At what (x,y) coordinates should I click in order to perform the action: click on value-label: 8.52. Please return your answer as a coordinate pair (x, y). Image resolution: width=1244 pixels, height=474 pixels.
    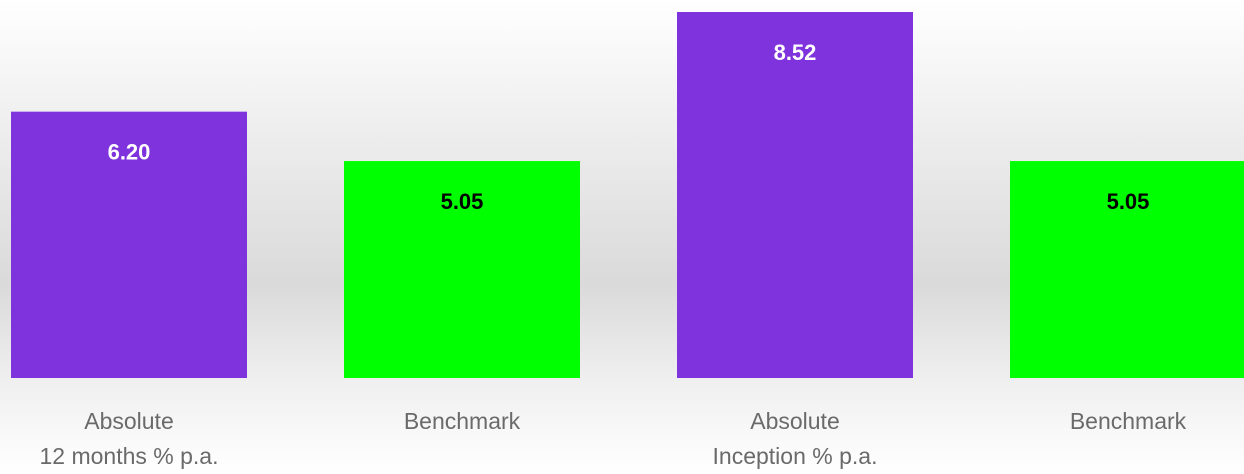
    Looking at the image, I should click on (795, 52).